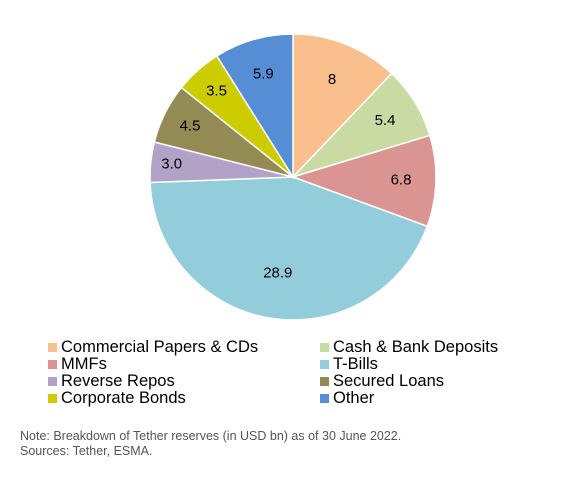 The width and height of the screenshot is (570, 477). What do you see at coordinates (355, 364) in the screenshot?
I see `legend-label: T-Bills` at bounding box center [355, 364].